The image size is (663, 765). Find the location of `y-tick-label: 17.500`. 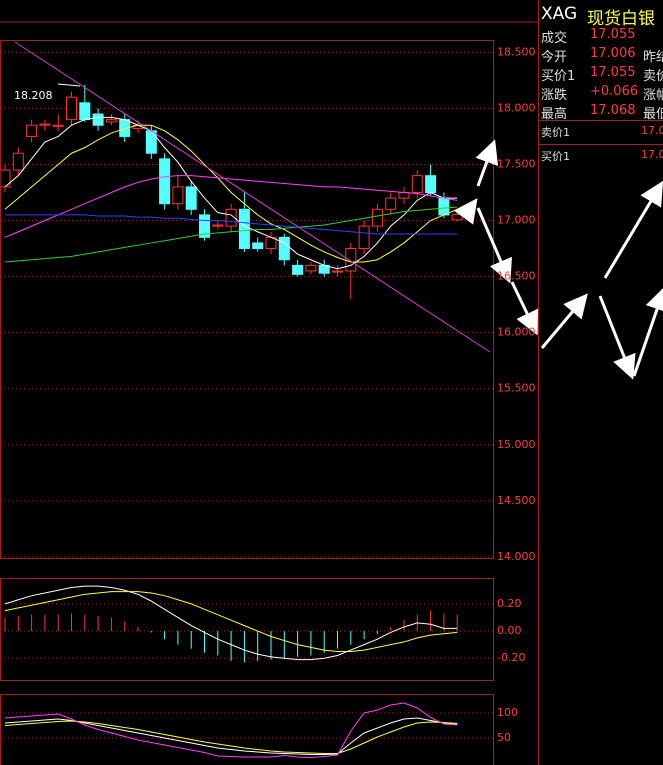

y-tick-label: 17.500 is located at coordinates (516, 163).